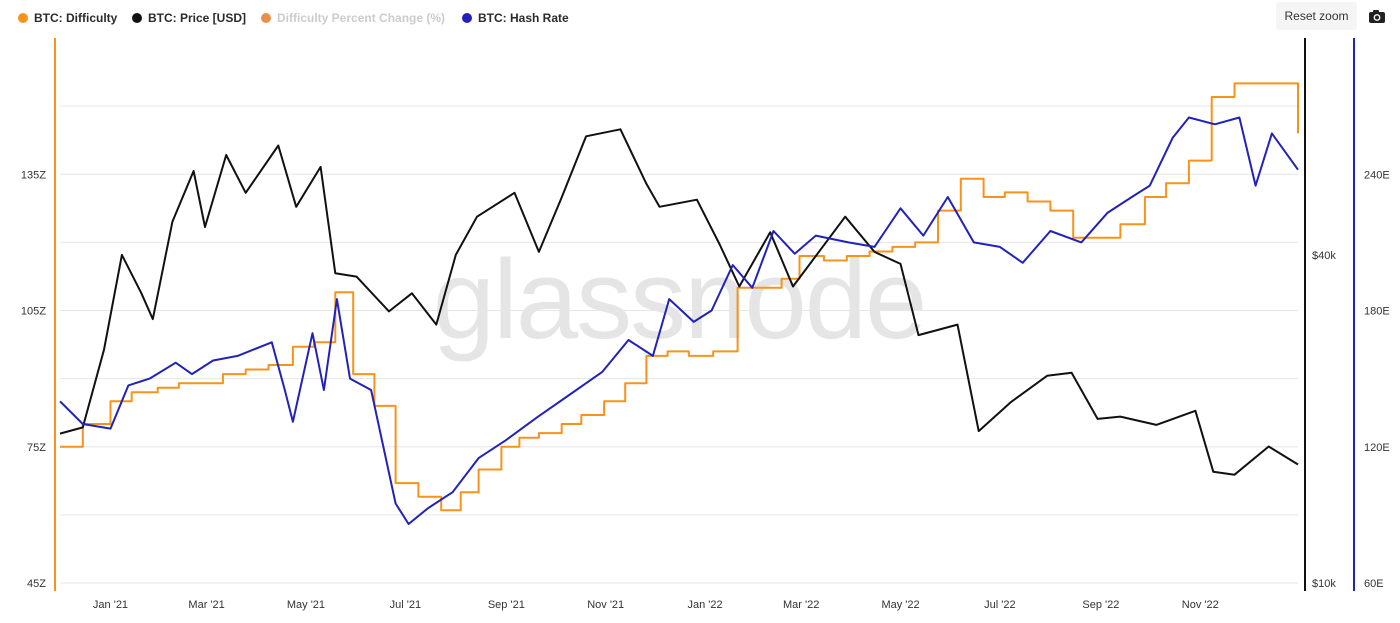 The width and height of the screenshot is (1400, 623). Describe the element at coordinates (206, 605) in the screenshot. I see `x-tick-label: Mar '21` at that location.